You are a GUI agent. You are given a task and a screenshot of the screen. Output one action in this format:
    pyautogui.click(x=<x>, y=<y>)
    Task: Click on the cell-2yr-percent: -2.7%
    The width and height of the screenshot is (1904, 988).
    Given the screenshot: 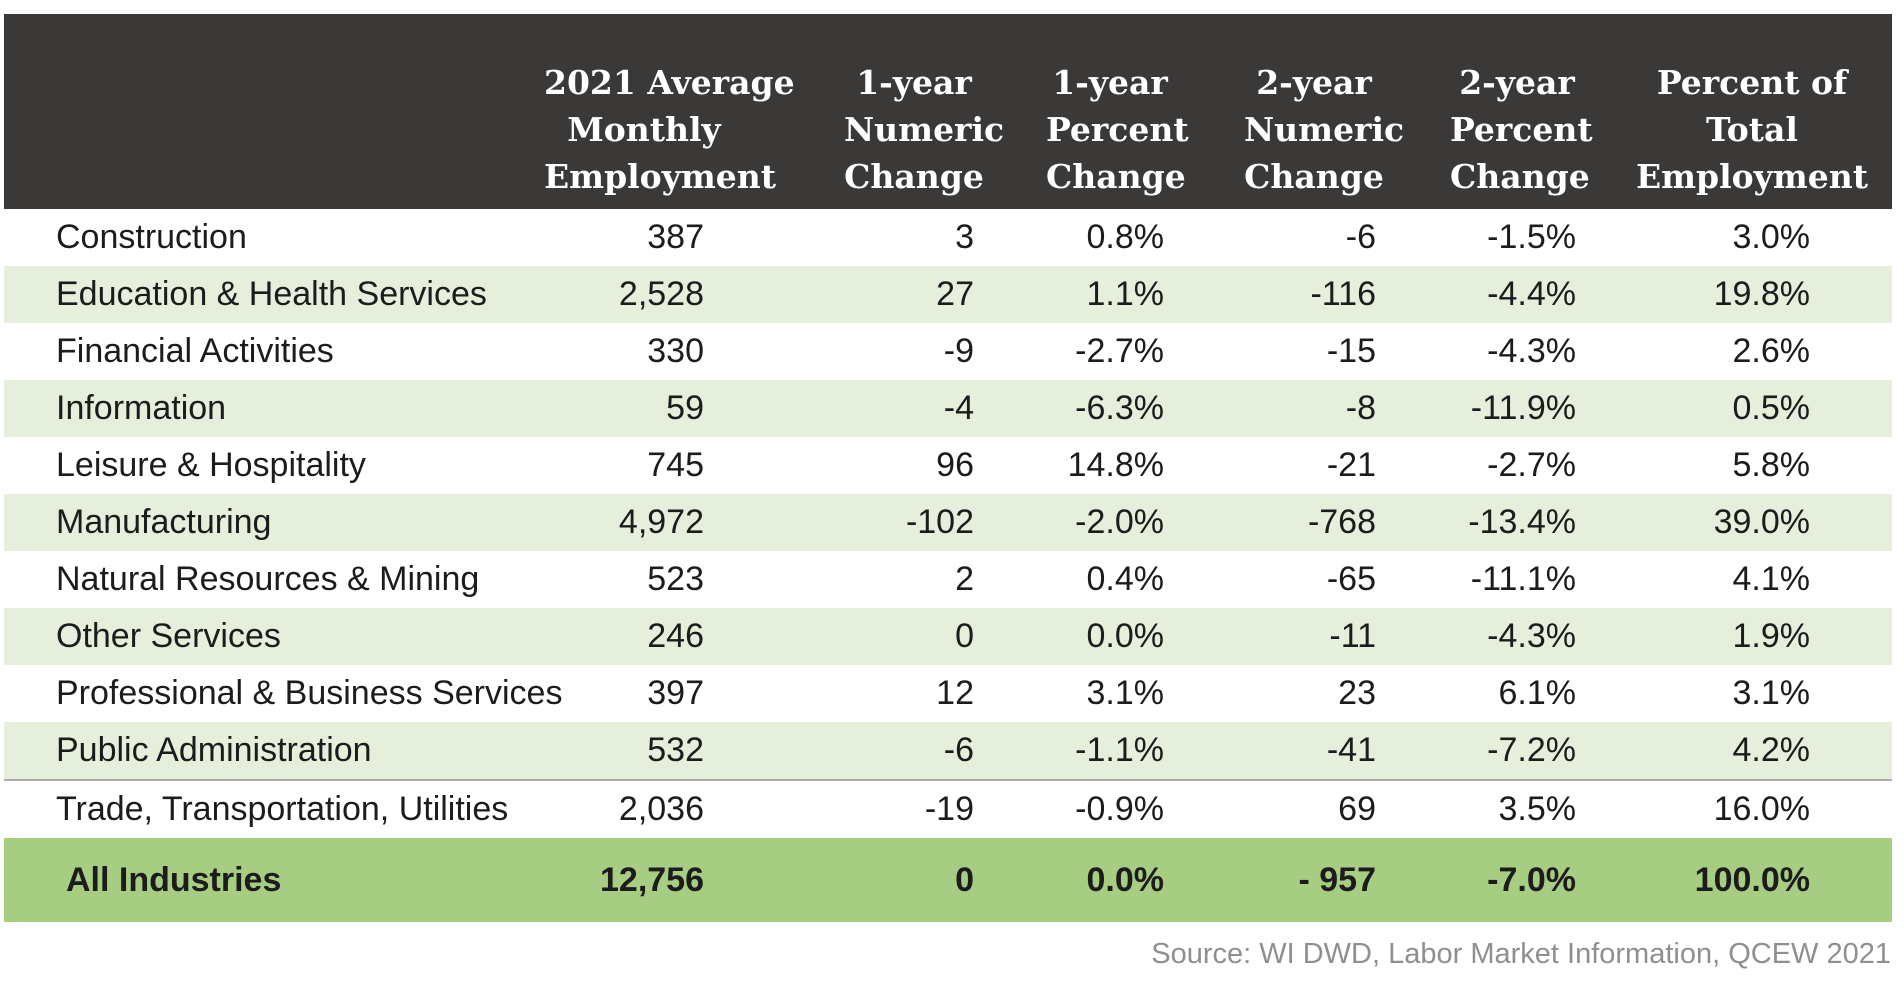 What is the action you would take?
    pyautogui.click(x=1531, y=465)
    